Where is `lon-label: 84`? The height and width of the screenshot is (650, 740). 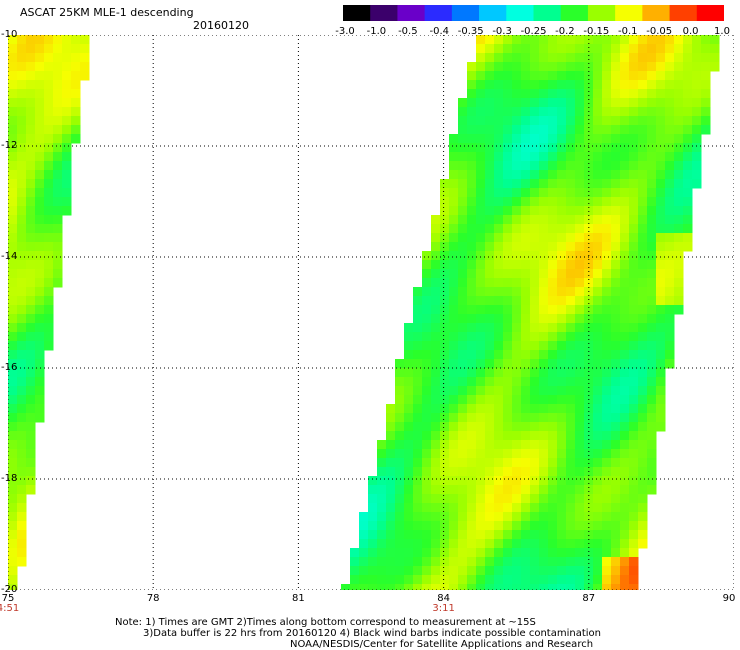
lon-label: 84 is located at coordinates (443, 598).